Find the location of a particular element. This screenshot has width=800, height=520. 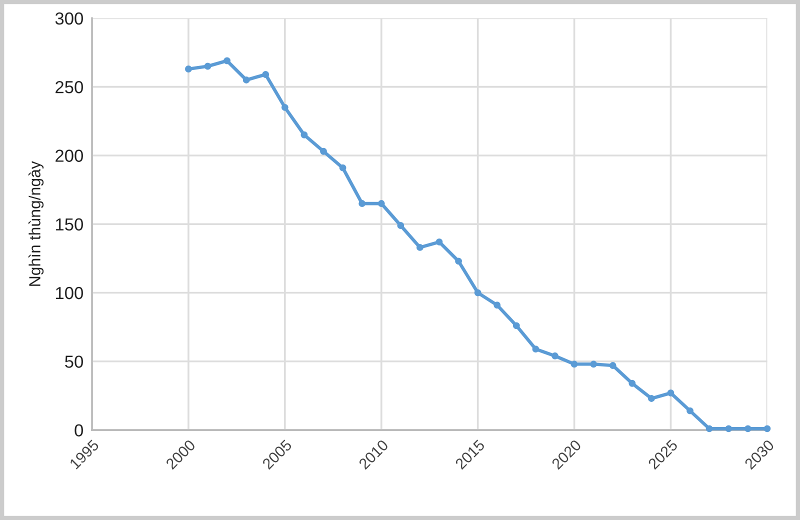

y-tick-label: 300 is located at coordinates (69, 18).